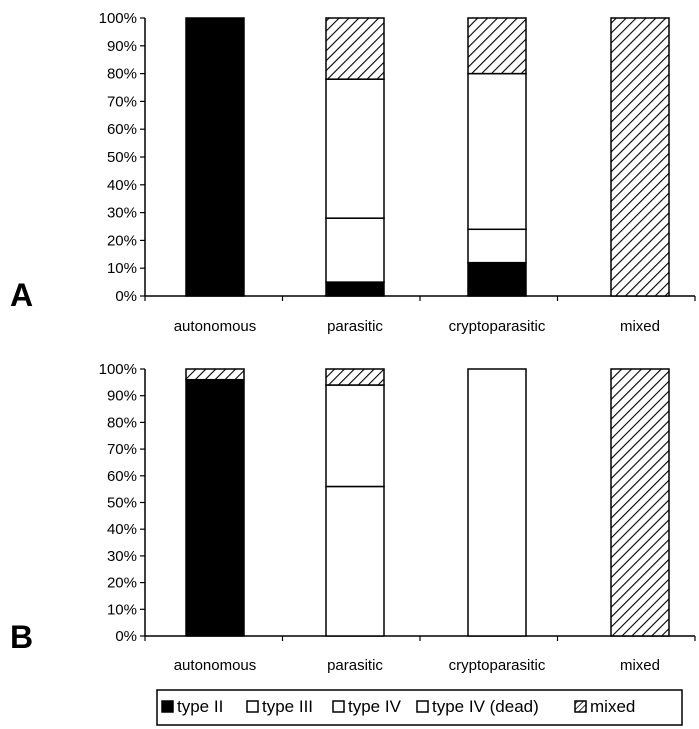 This screenshot has height=729, width=699. What do you see at coordinates (21, 637) in the screenshot?
I see `panel-label-b: B` at bounding box center [21, 637].